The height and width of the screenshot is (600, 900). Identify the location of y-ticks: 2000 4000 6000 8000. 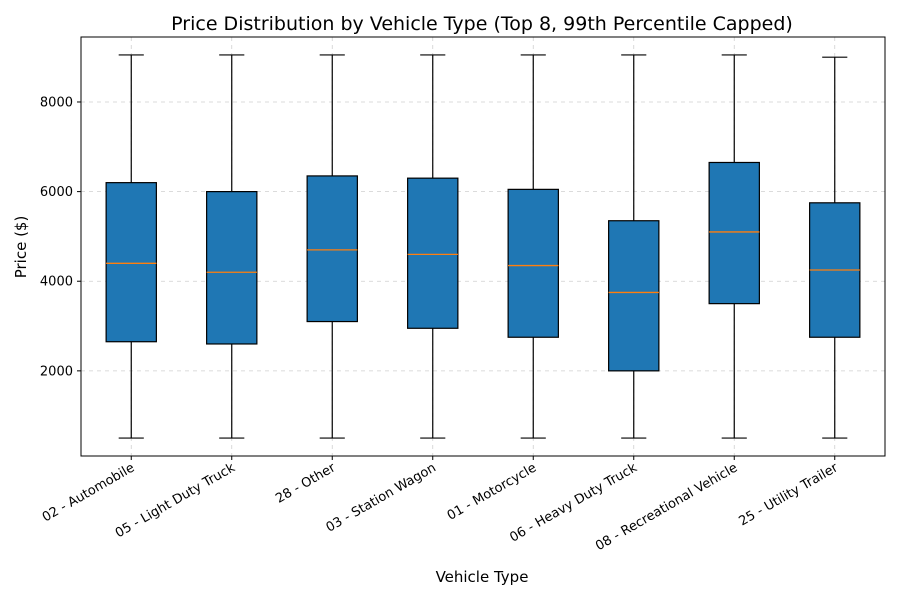
(60, 237).